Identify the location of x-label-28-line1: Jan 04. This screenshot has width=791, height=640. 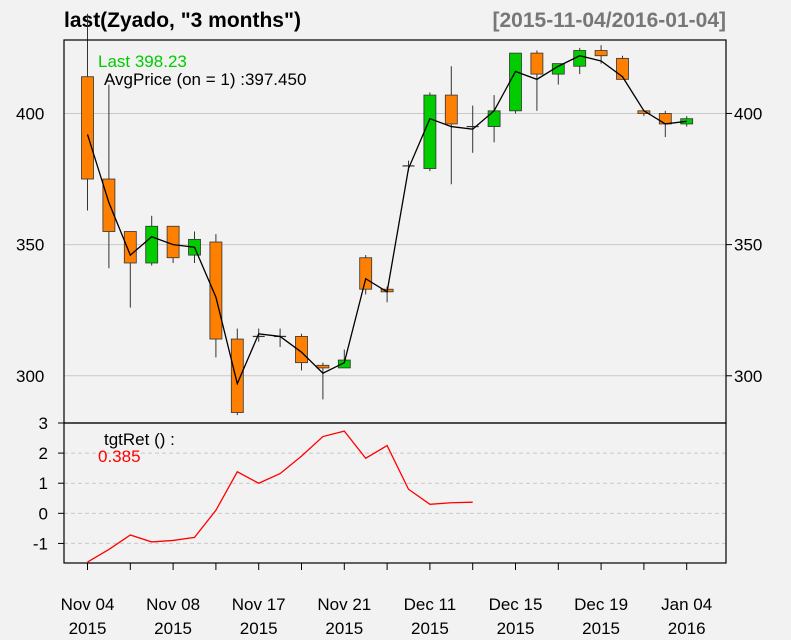
(686, 604).